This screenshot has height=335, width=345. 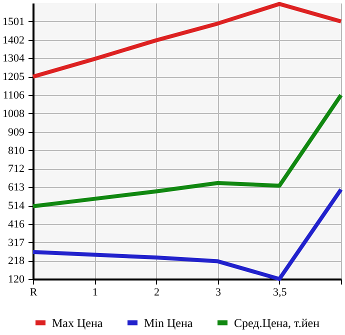 I want to click on y-tick-label: 317, so click(x=16, y=242).